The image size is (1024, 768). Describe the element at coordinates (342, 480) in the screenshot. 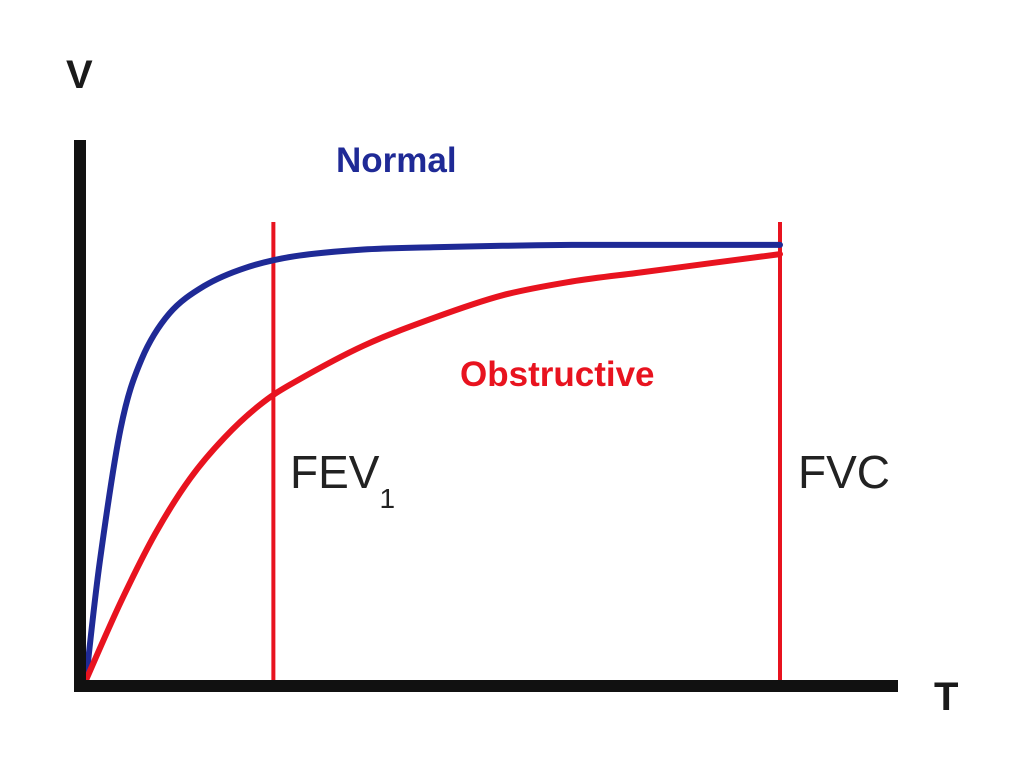

I see `fev1-label: FEV1` at that location.